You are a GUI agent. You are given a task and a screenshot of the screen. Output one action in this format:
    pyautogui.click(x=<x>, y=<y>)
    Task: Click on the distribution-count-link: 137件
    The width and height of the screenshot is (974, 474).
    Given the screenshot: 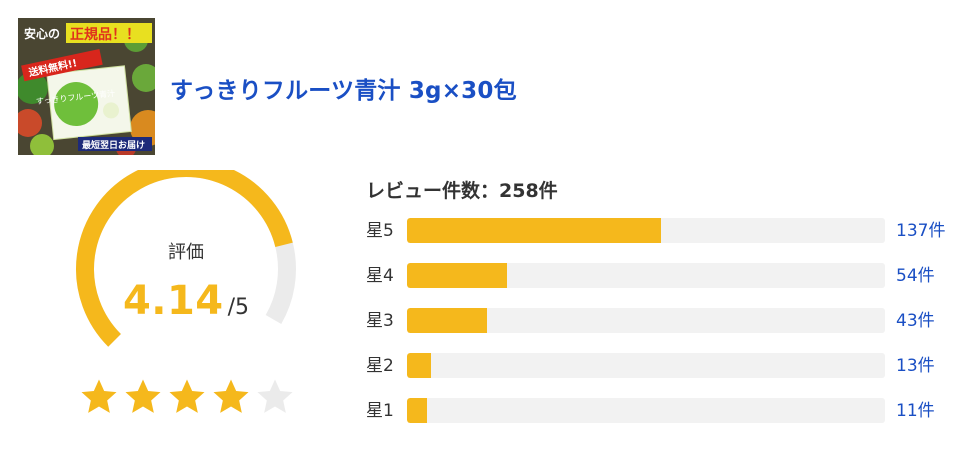 What is the action you would take?
    pyautogui.click(x=921, y=231)
    